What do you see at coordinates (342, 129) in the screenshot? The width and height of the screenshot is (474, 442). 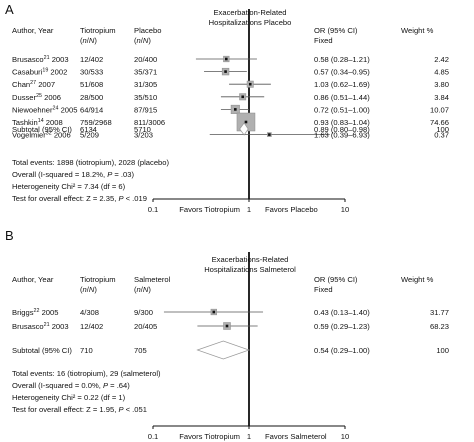 I see `subtotal-or-ci: 0.89 (0.80–0.98)` at bounding box center [342, 129].